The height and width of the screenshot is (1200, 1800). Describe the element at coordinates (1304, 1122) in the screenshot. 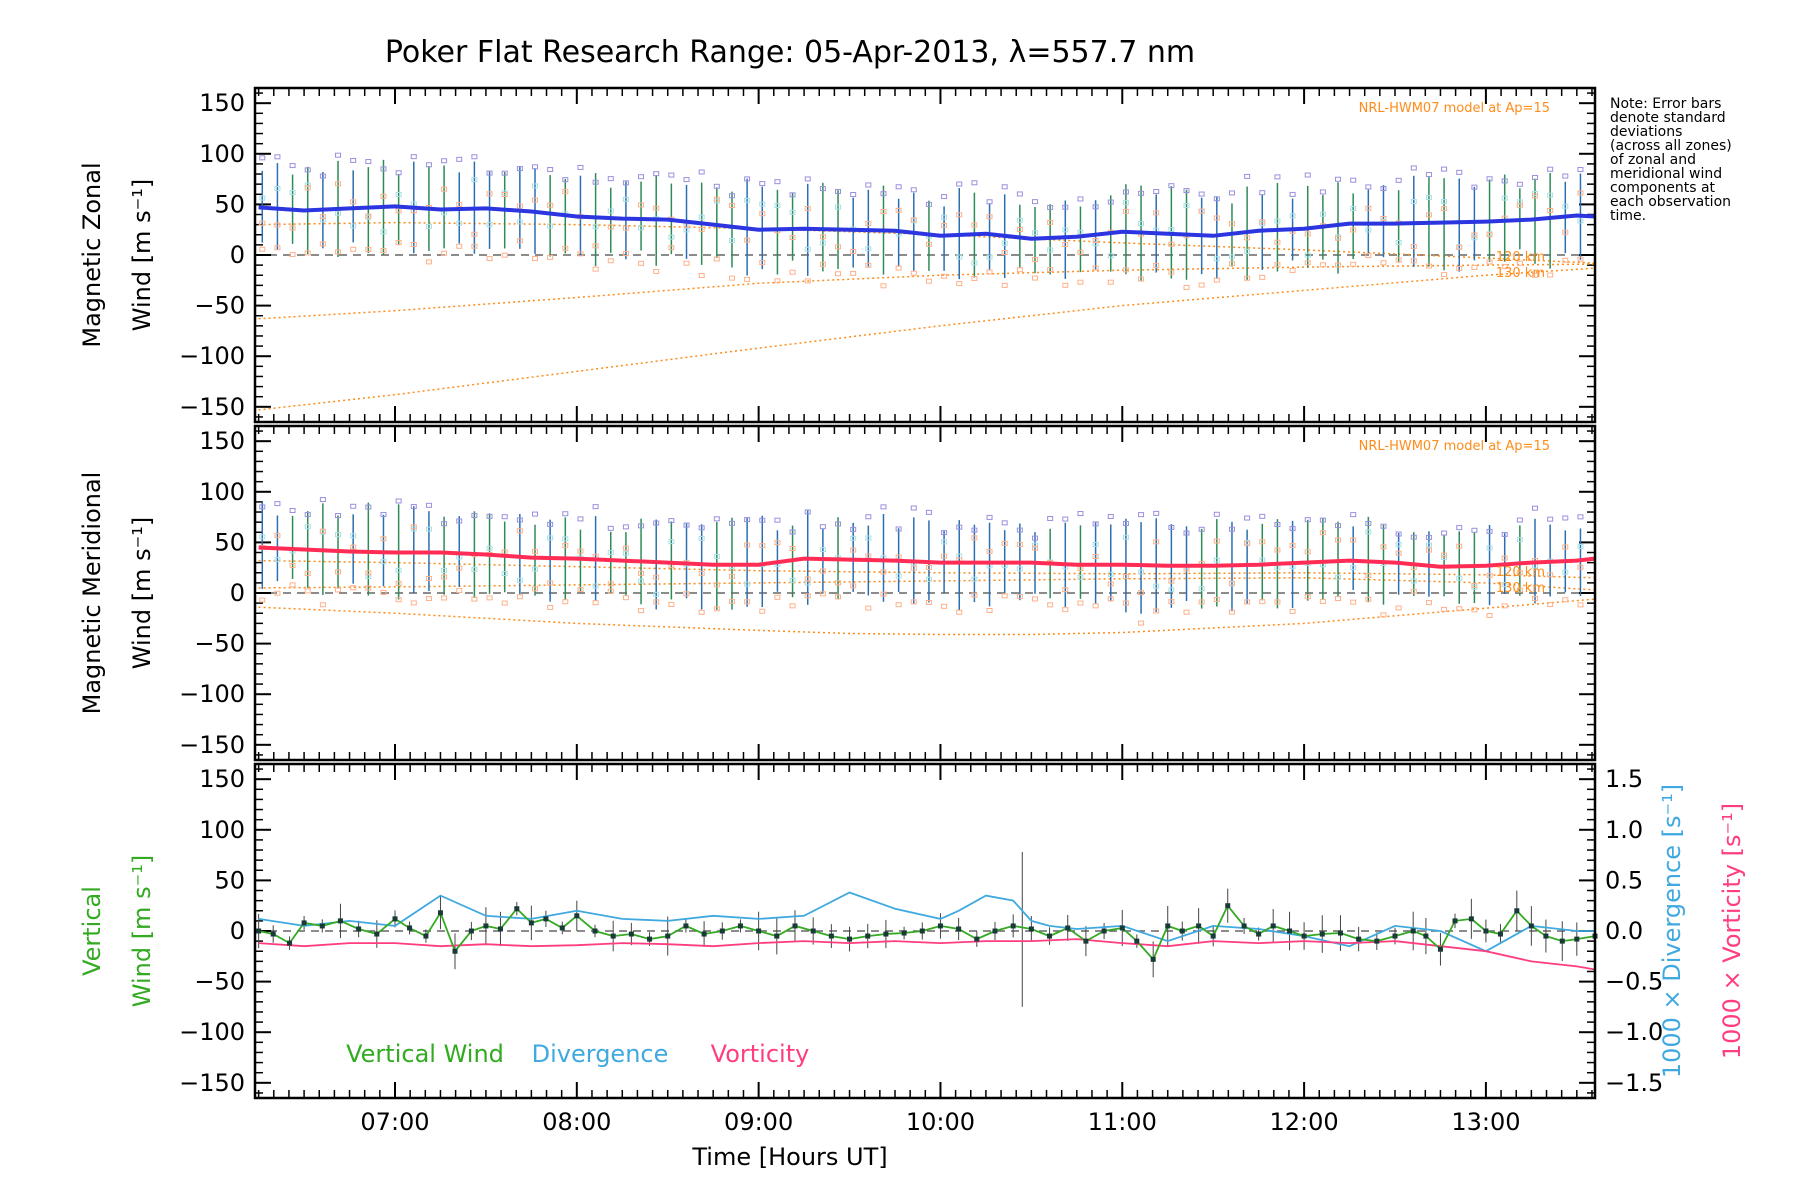

I see `x-tick-label: 12:00` at that location.